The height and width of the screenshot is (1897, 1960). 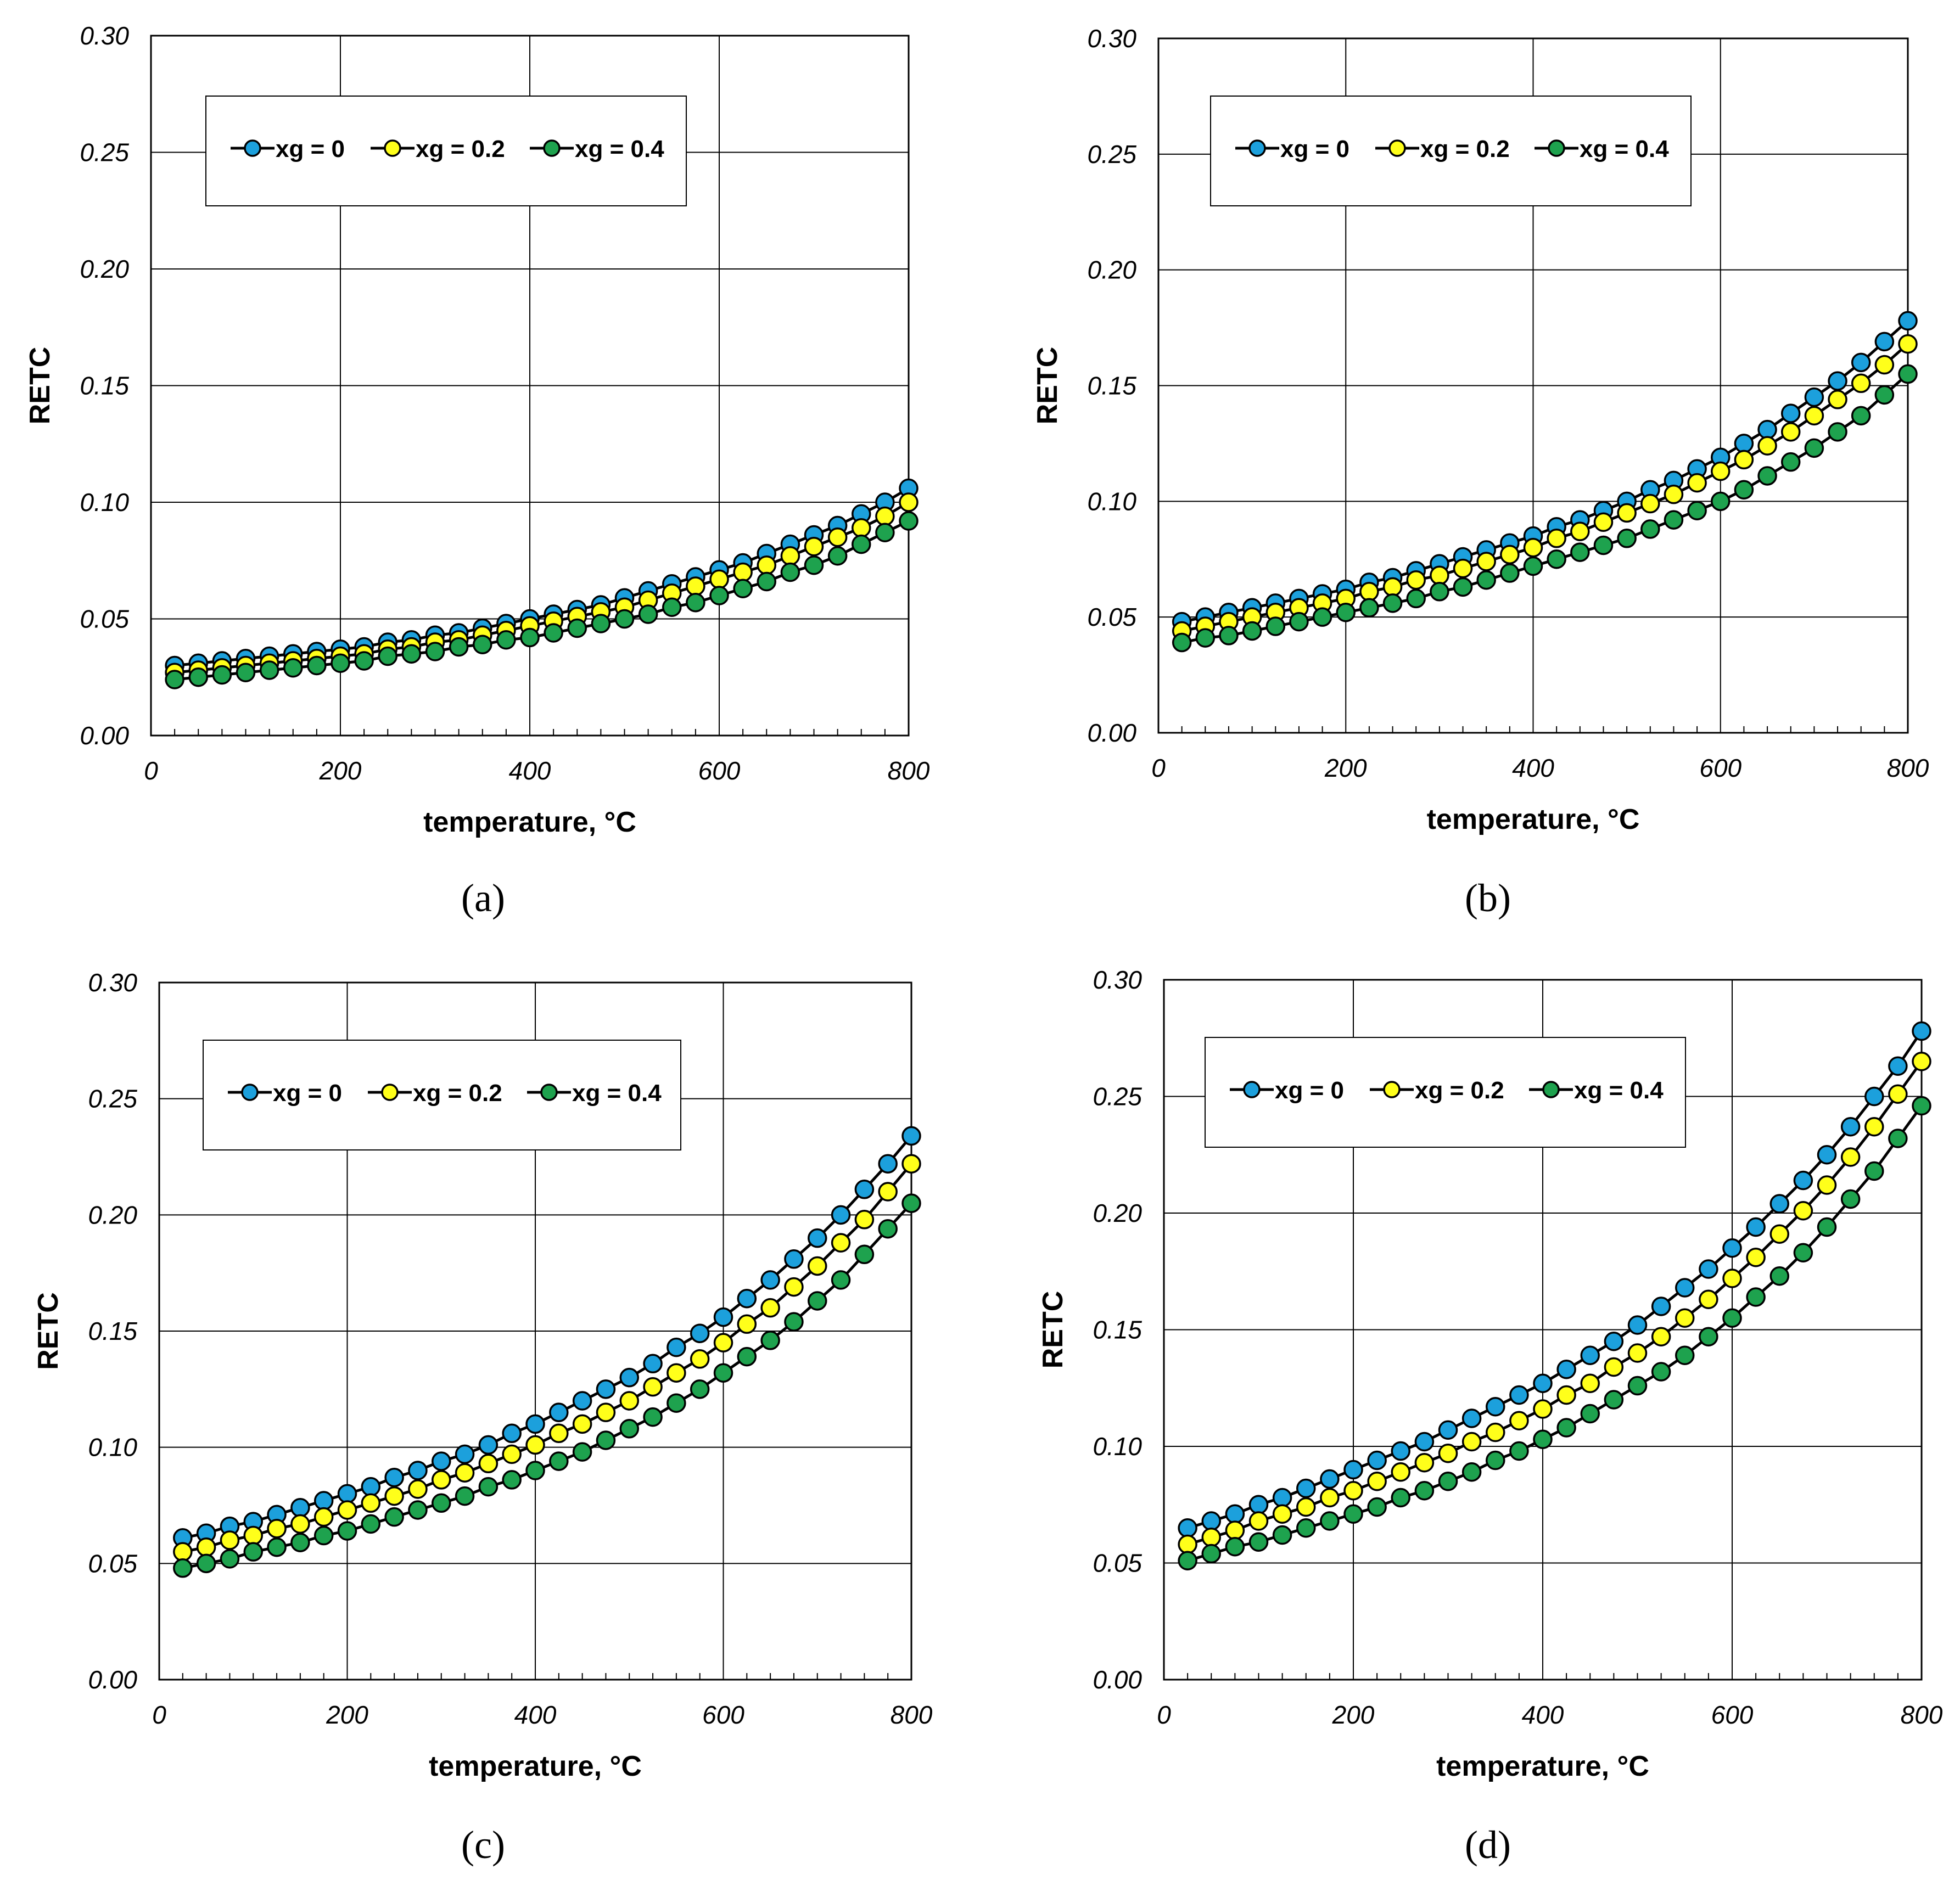 What do you see at coordinates (1117, 1213) in the screenshot?
I see `y-tick-label: 0.20` at bounding box center [1117, 1213].